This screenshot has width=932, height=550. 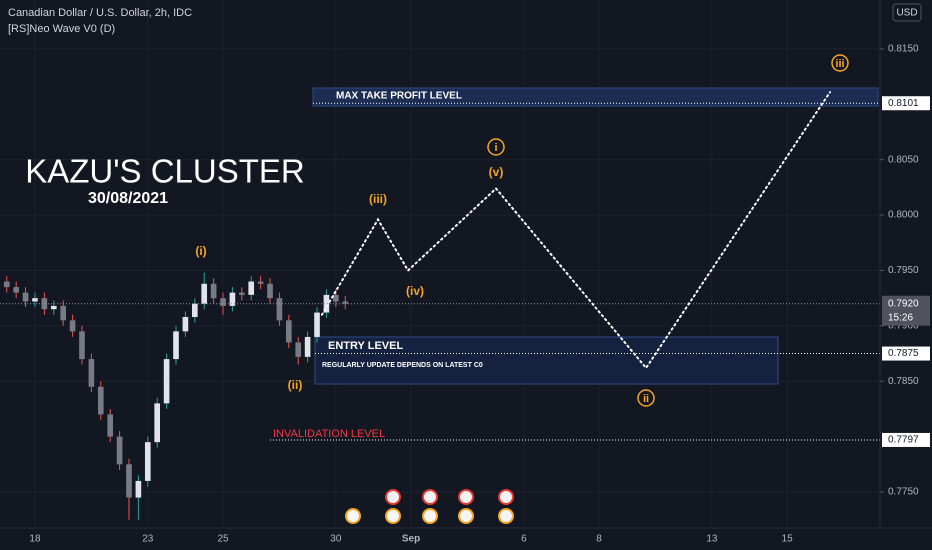 I want to click on x-tick-label: 30, so click(x=336, y=539).